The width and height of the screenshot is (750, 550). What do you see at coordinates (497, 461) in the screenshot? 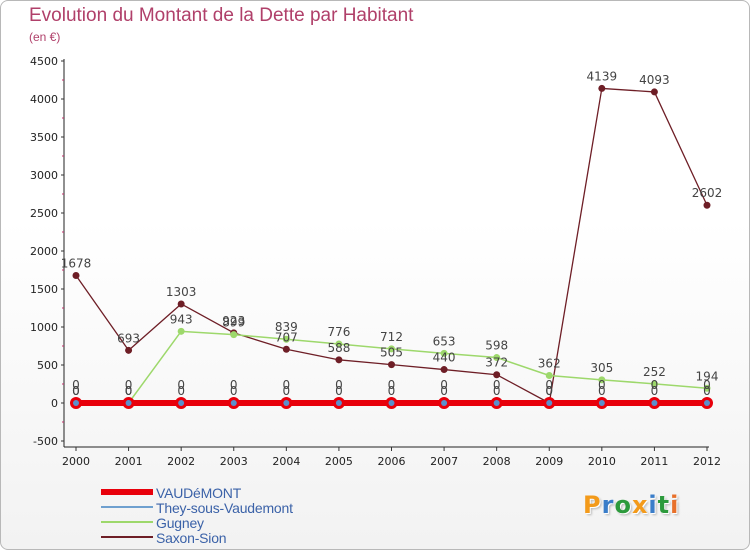
I see `x-tick-label: 2008` at bounding box center [497, 461].